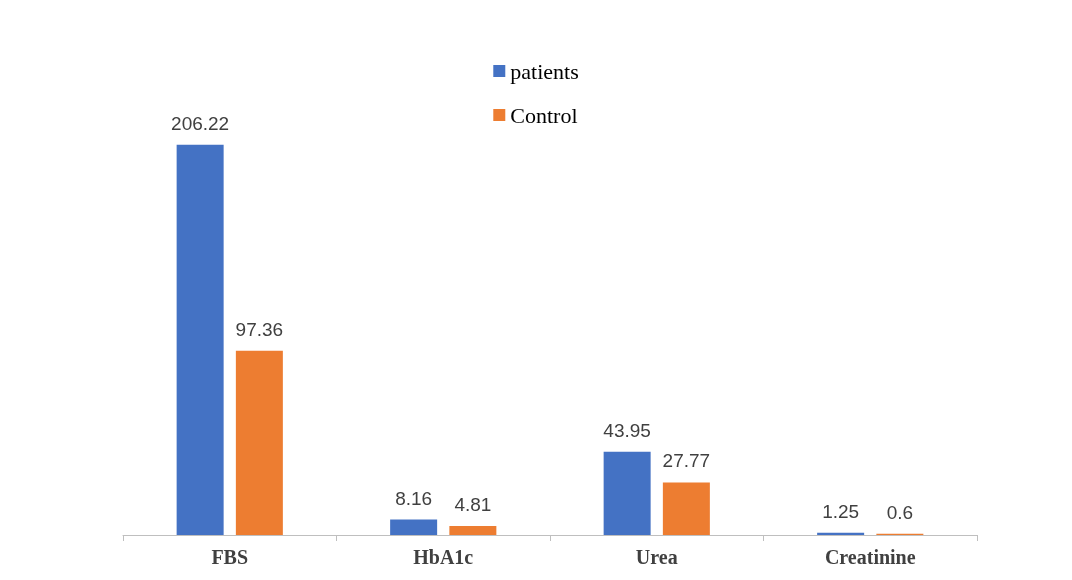 This screenshot has width=1072, height=580. I want to click on data-label: 206.22, so click(200, 123).